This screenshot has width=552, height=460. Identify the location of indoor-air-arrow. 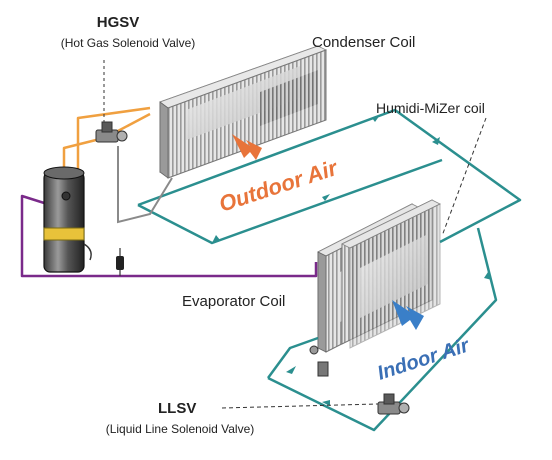
(408, 315).